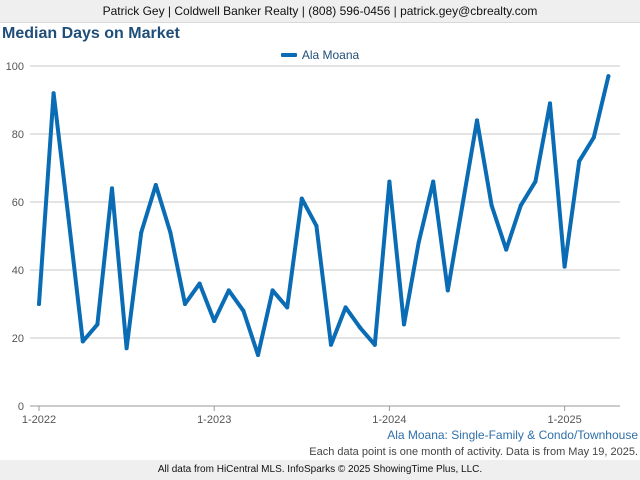  What do you see at coordinates (330, 54) in the screenshot?
I see `legend-label: Ala Moana` at bounding box center [330, 54].